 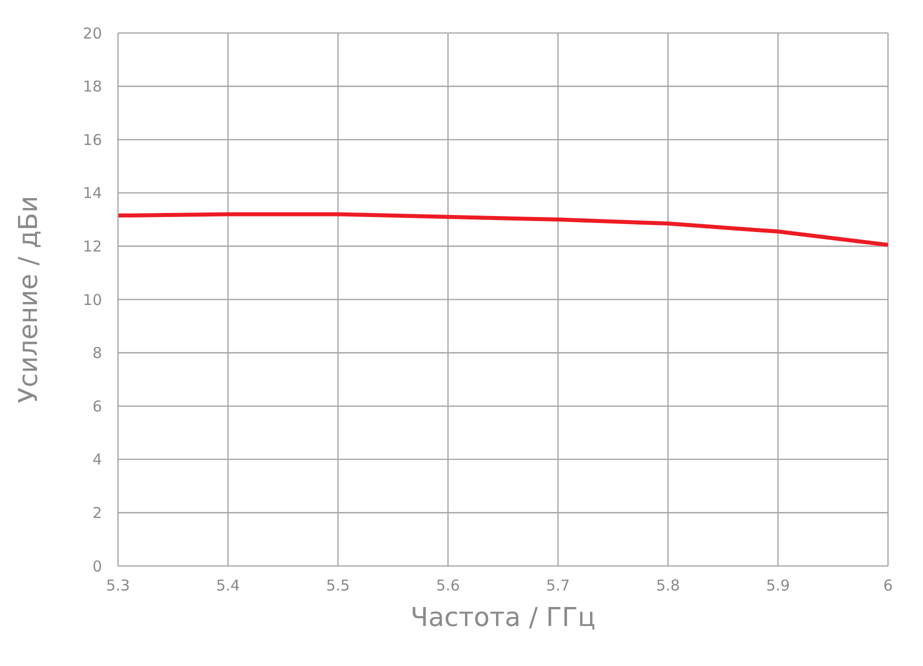 What do you see at coordinates (668, 585) in the screenshot?
I see `x-tick-label: 5.8` at bounding box center [668, 585].